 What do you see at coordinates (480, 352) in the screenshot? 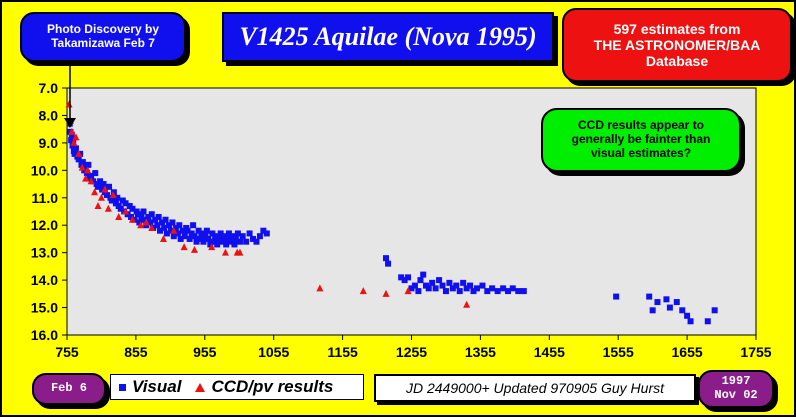
I see `x-tick-label: 1355` at bounding box center [480, 352].